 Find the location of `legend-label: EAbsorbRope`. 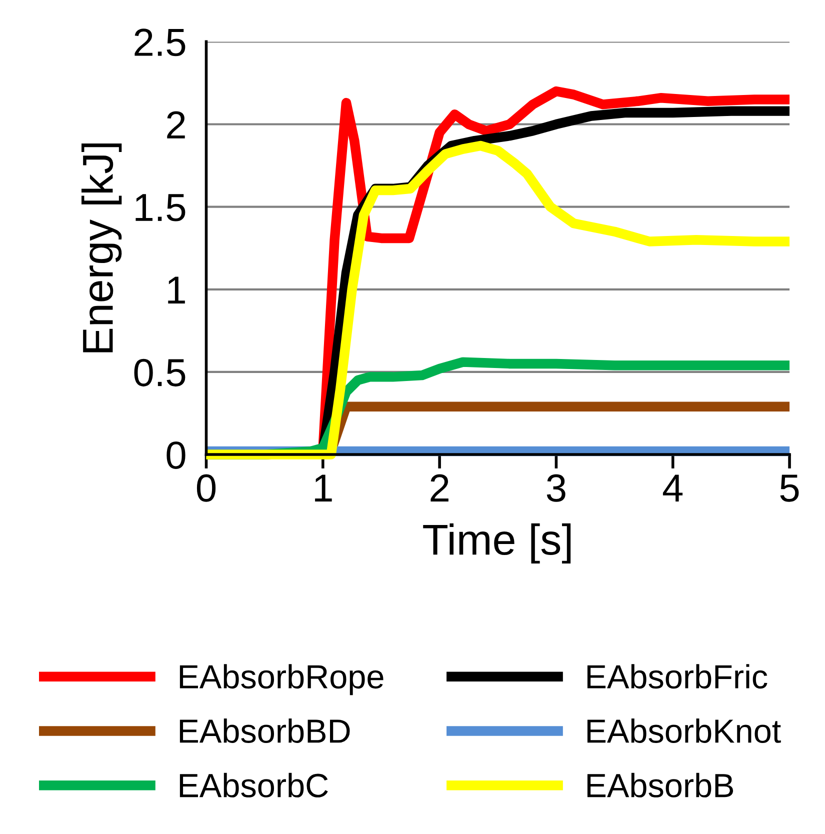

legend-label: EAbsorbRope is located at coordinates (282, 680).